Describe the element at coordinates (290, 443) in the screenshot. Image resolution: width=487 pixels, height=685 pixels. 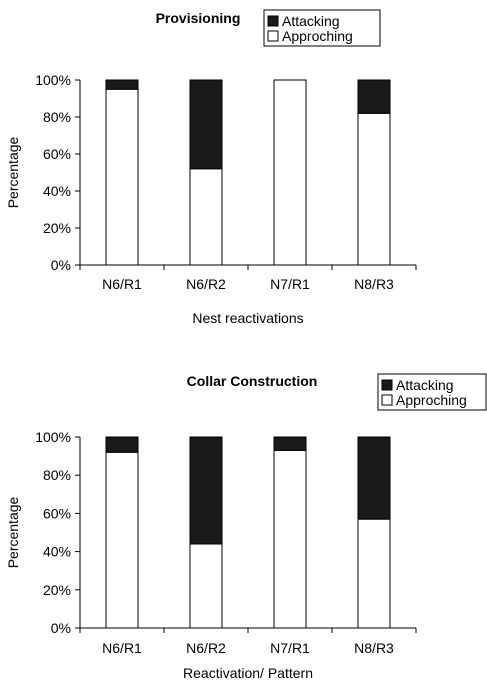
I see `bar-attacking-n7-r1` at that location.